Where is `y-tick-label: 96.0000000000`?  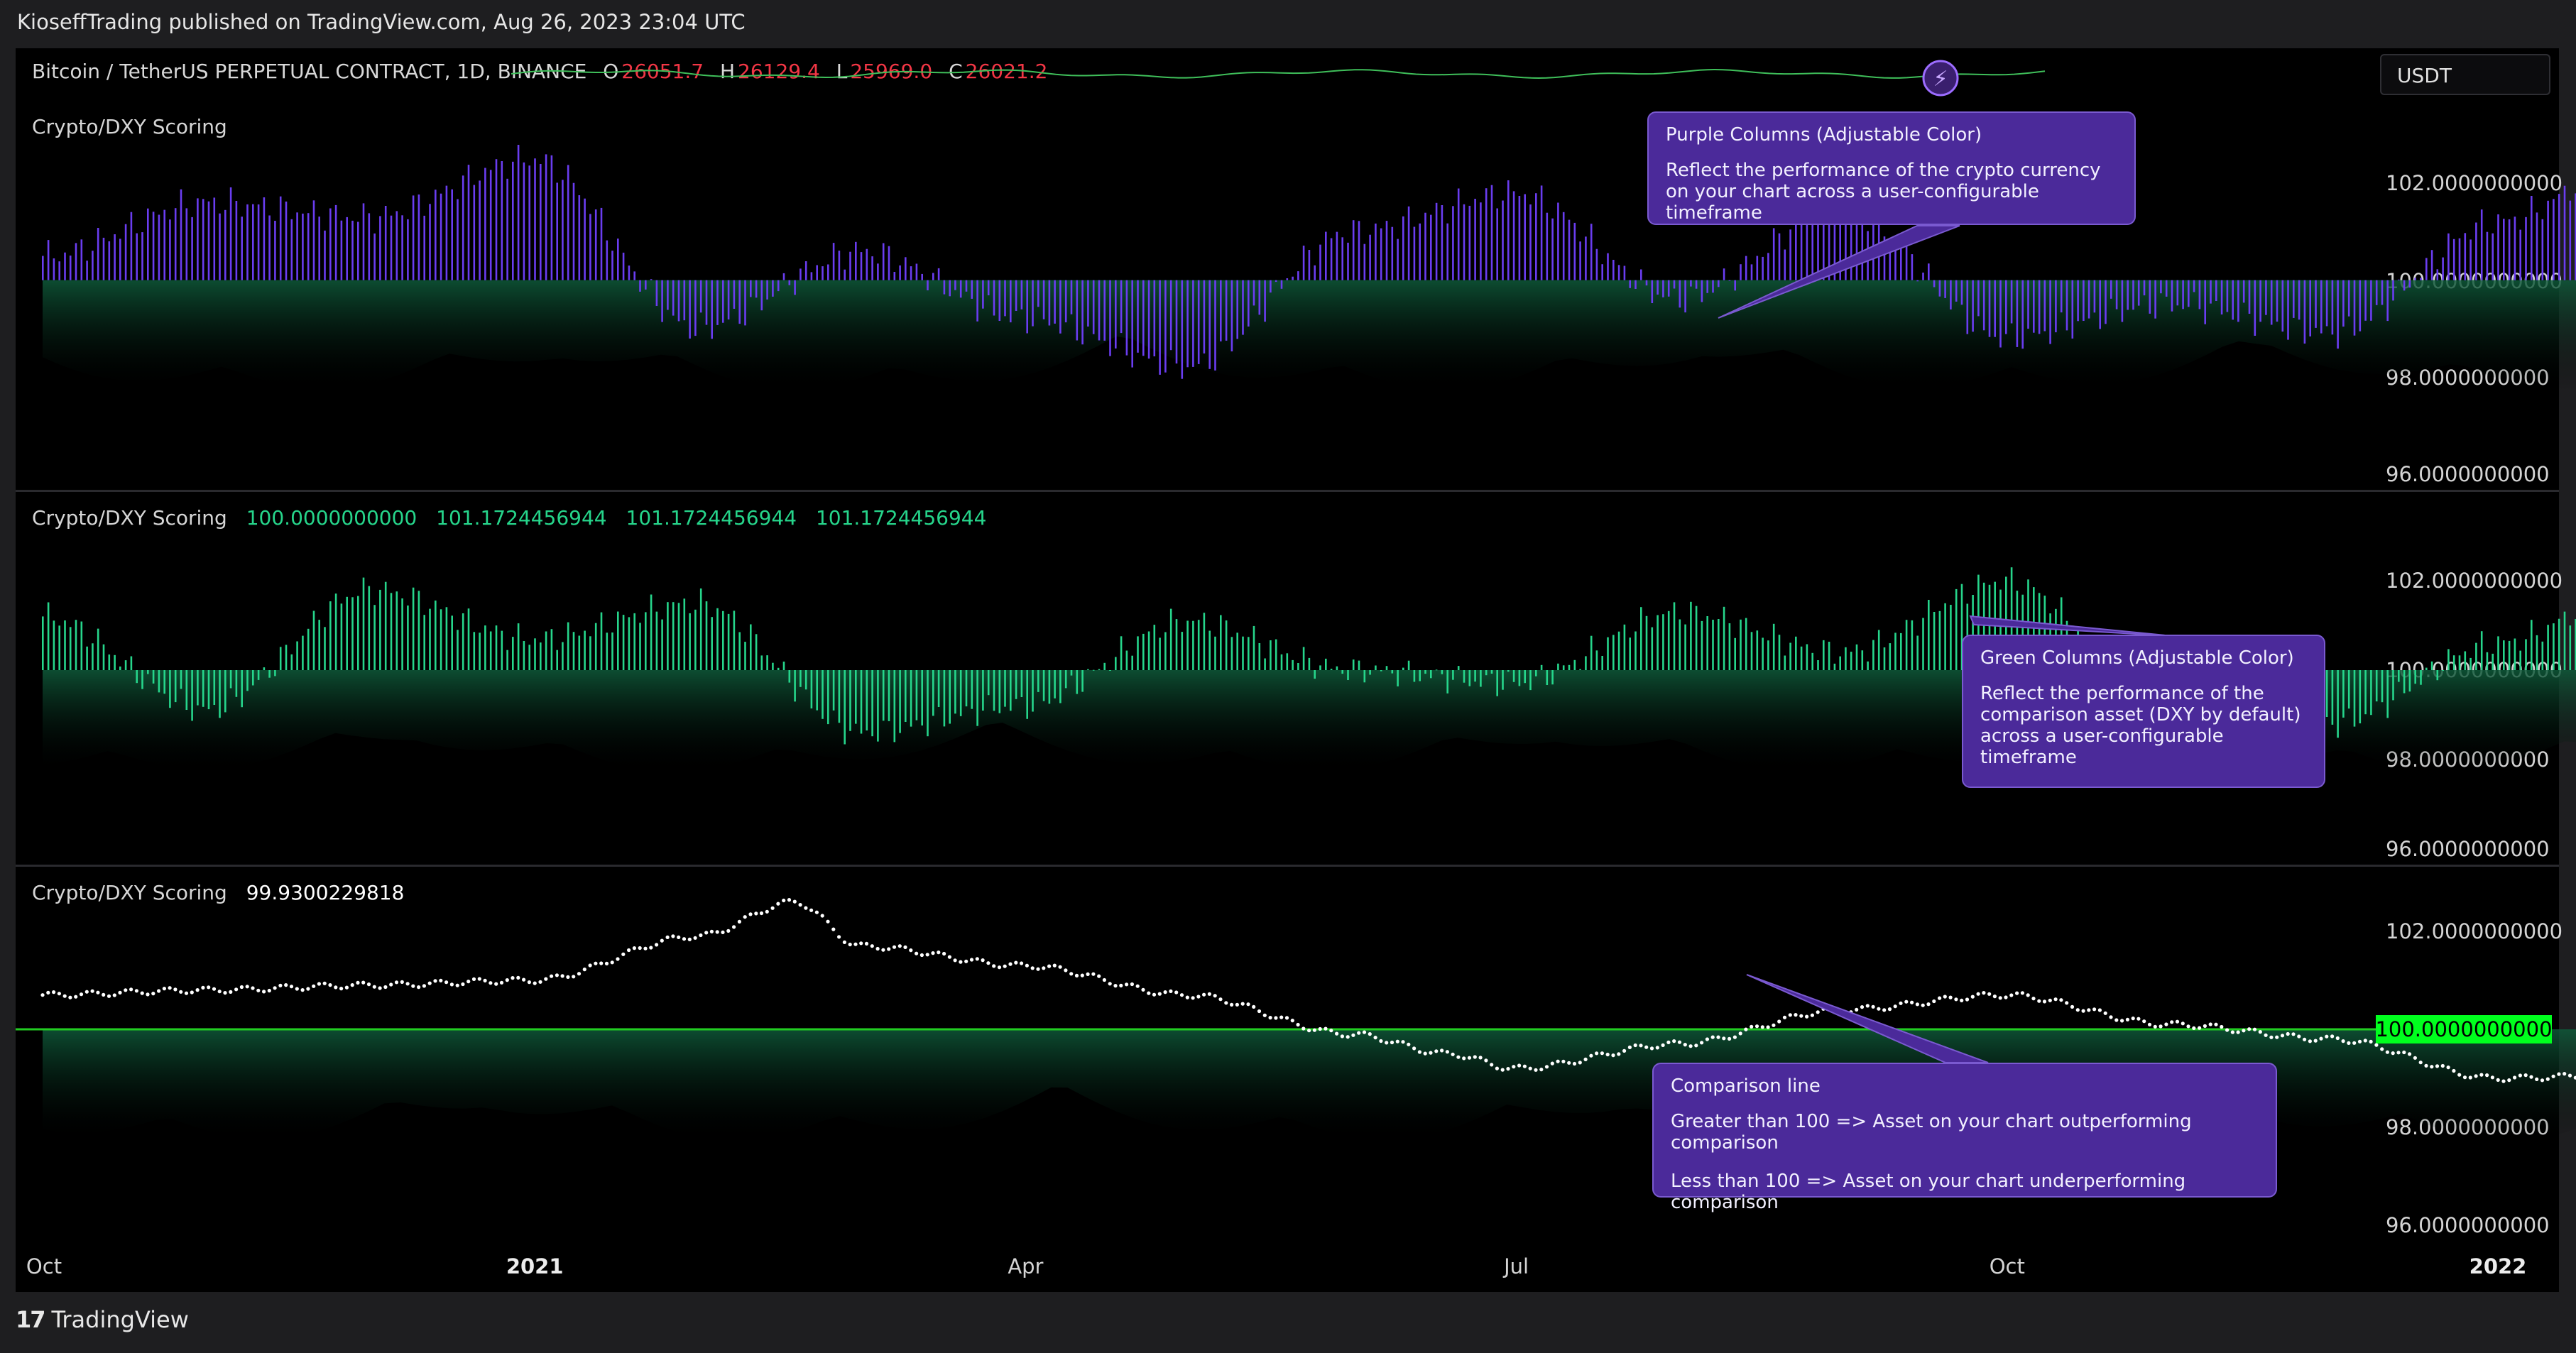 y-tick-label: 96.0000000000 is located at coordinates (2468, 849).